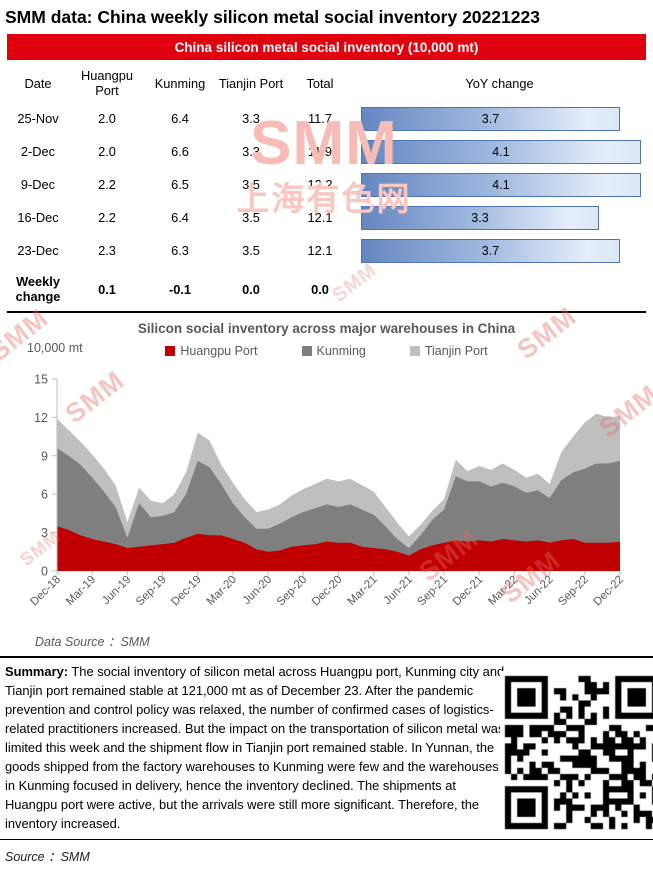  Describe the element at coordinates (38, 83) in the screenshot. I see `column-header-date: Date` at that location.